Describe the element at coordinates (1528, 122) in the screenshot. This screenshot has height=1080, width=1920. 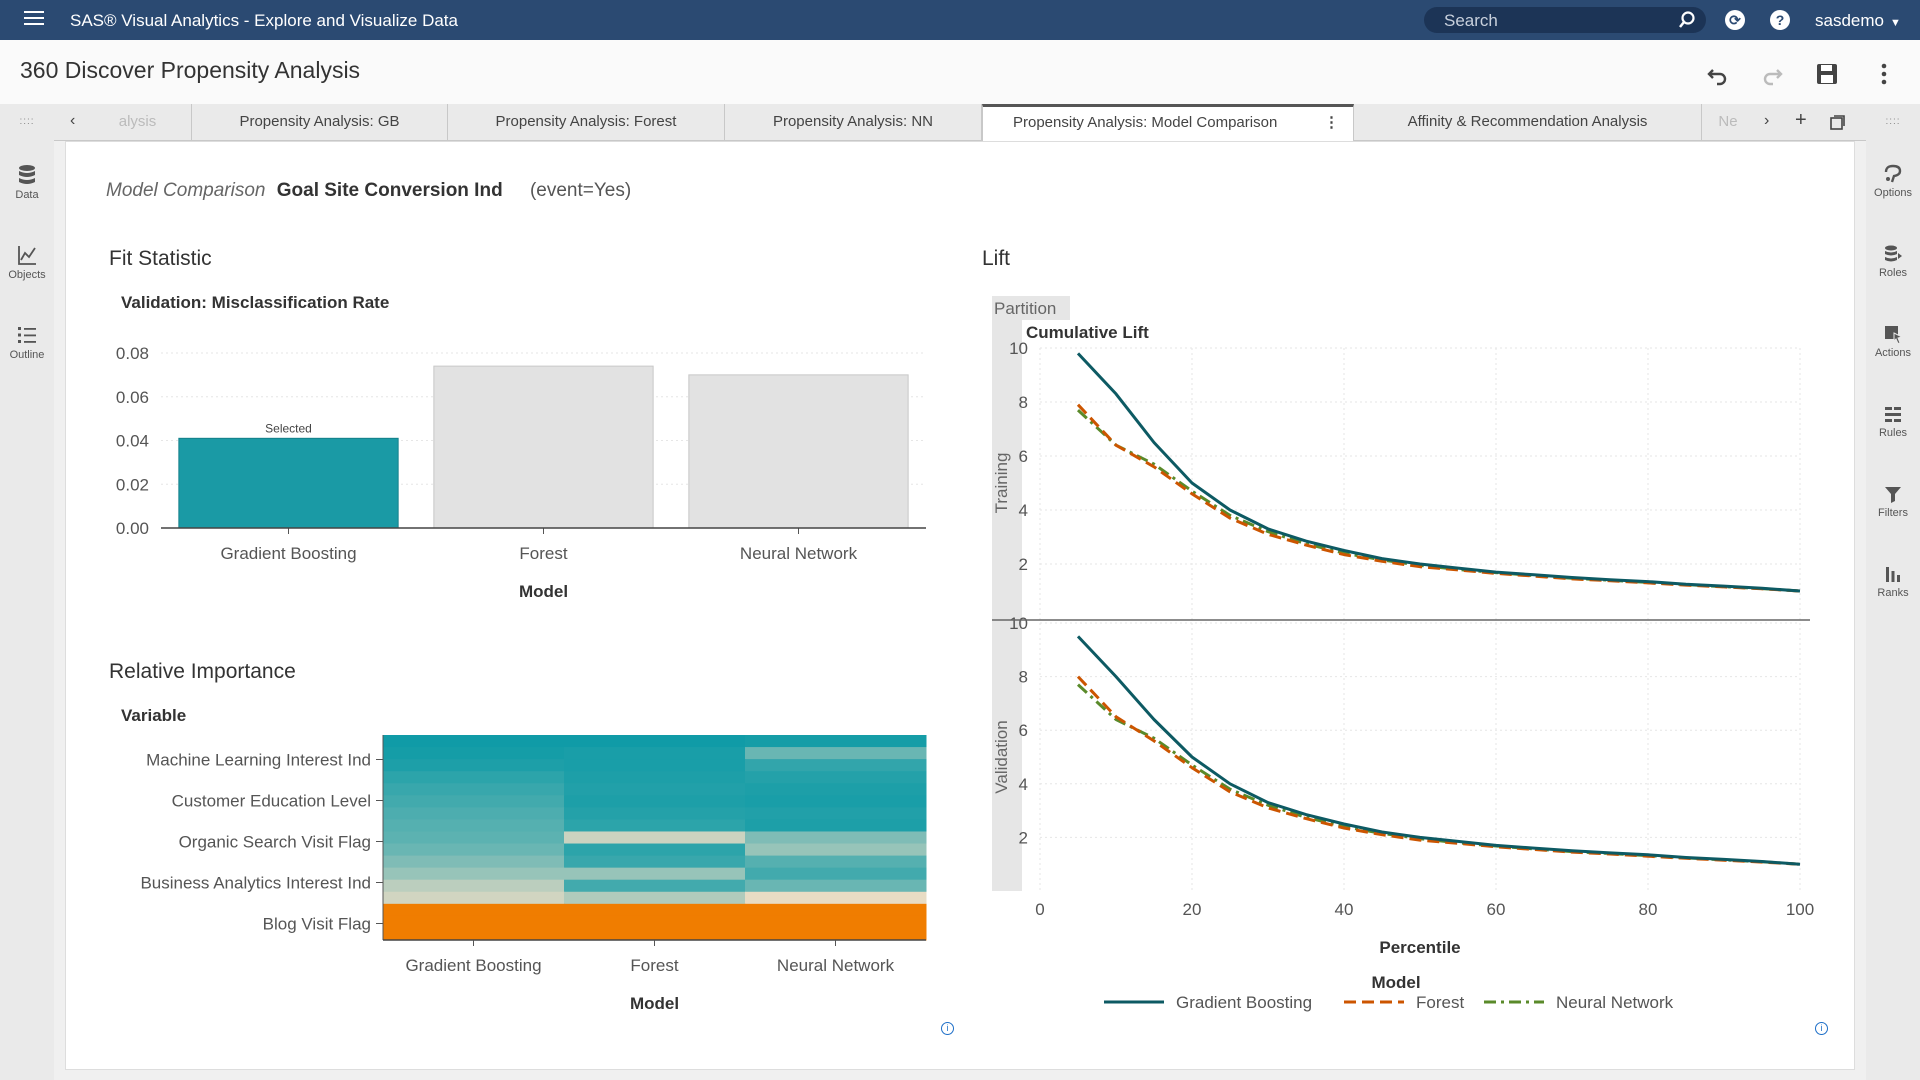
I see `tab-affinity: Affinity & Recommendation Analysis` at that location.